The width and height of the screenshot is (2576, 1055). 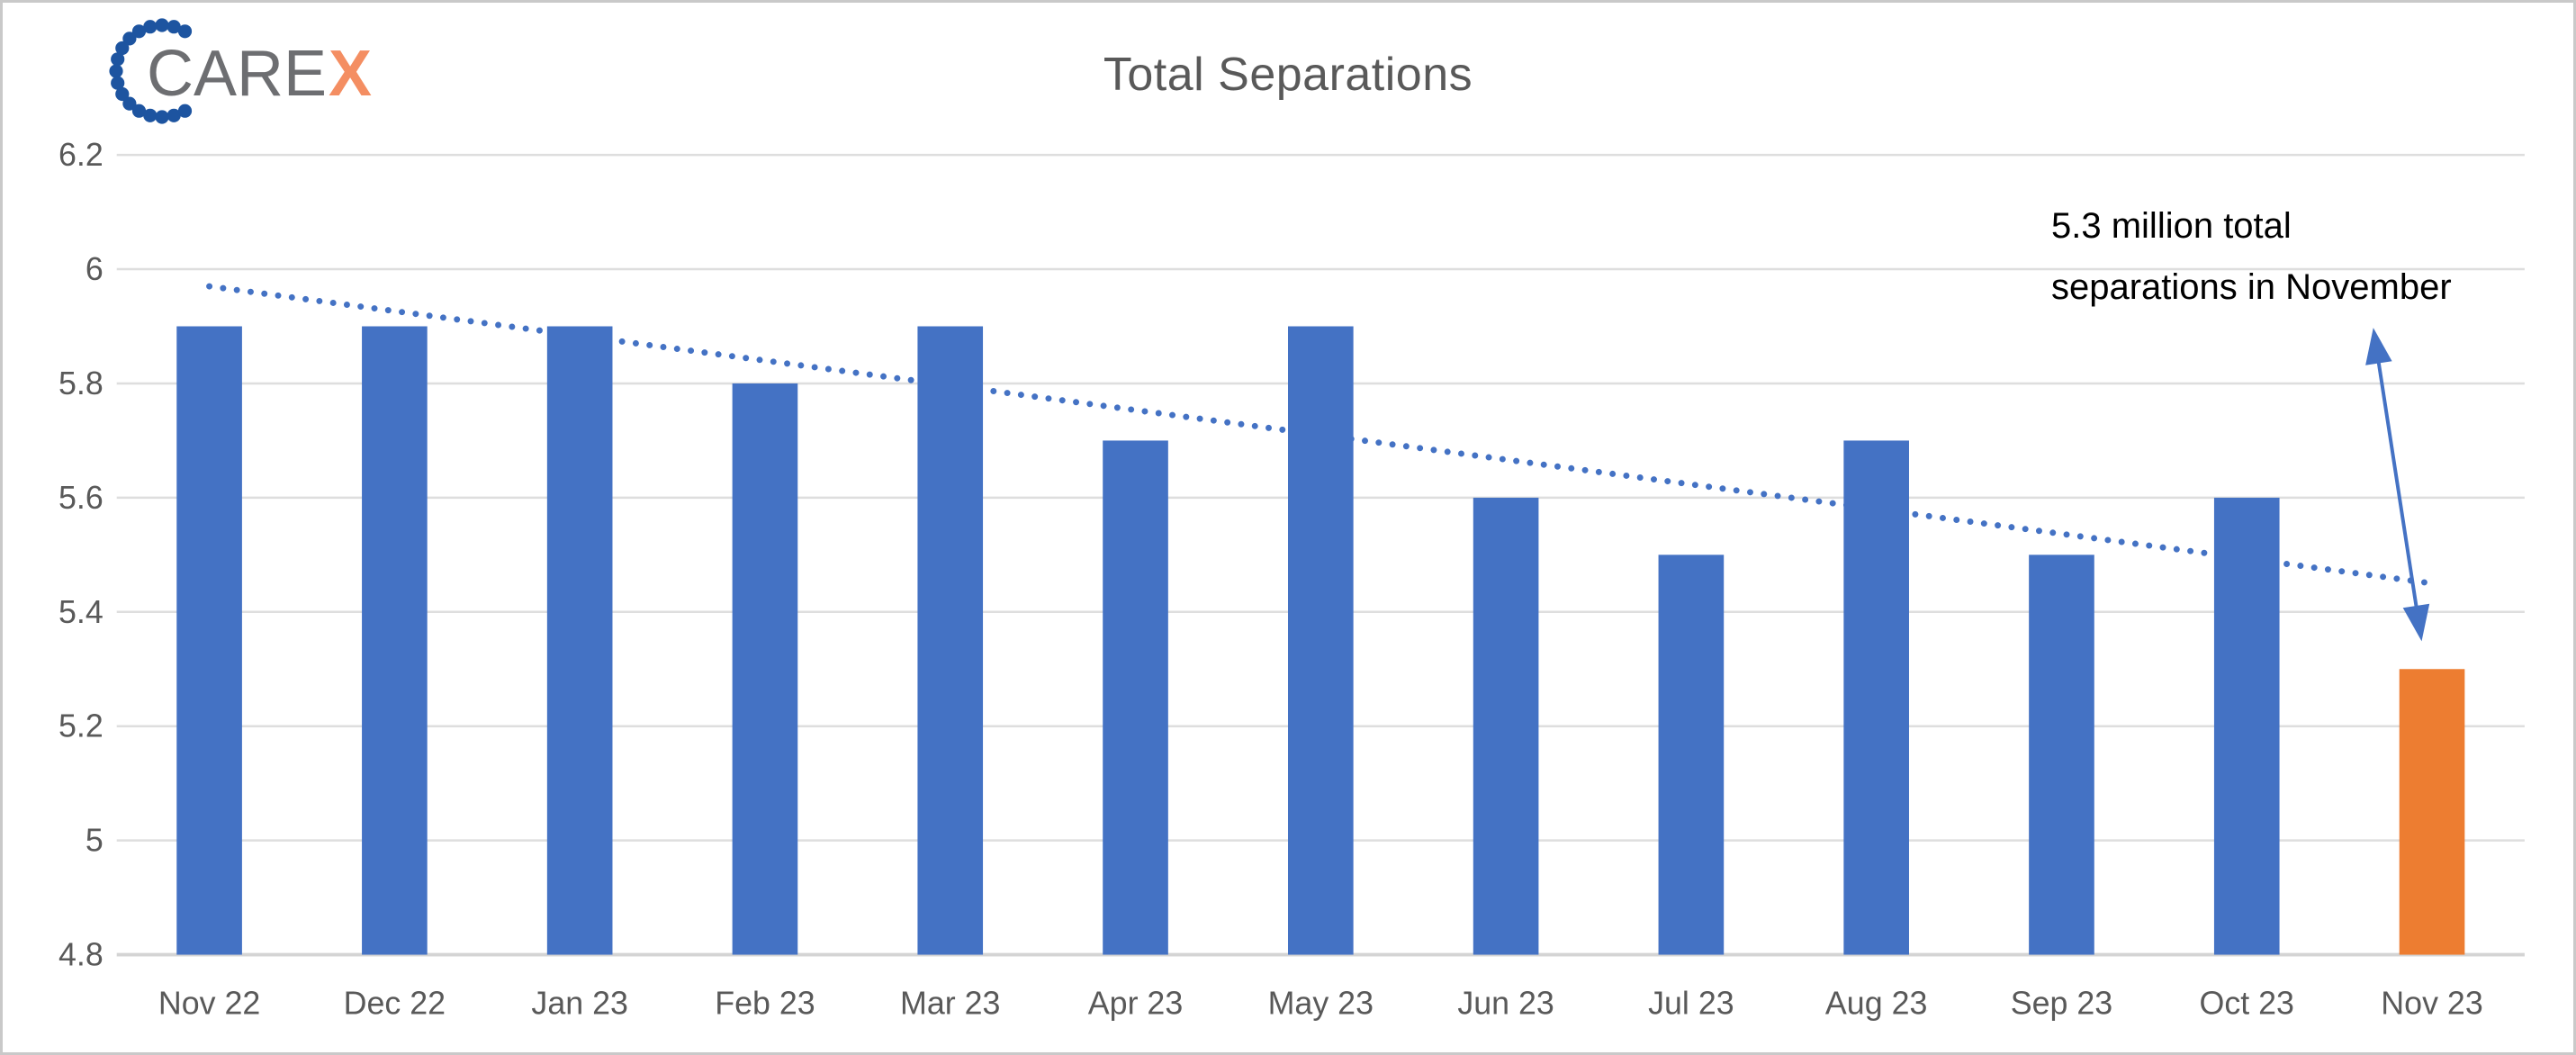 What do you see at coordinates (2061, 1003) in the screenshot?
I see `x-tick-label: Sep 23` at bounding box center [2061, 1003].